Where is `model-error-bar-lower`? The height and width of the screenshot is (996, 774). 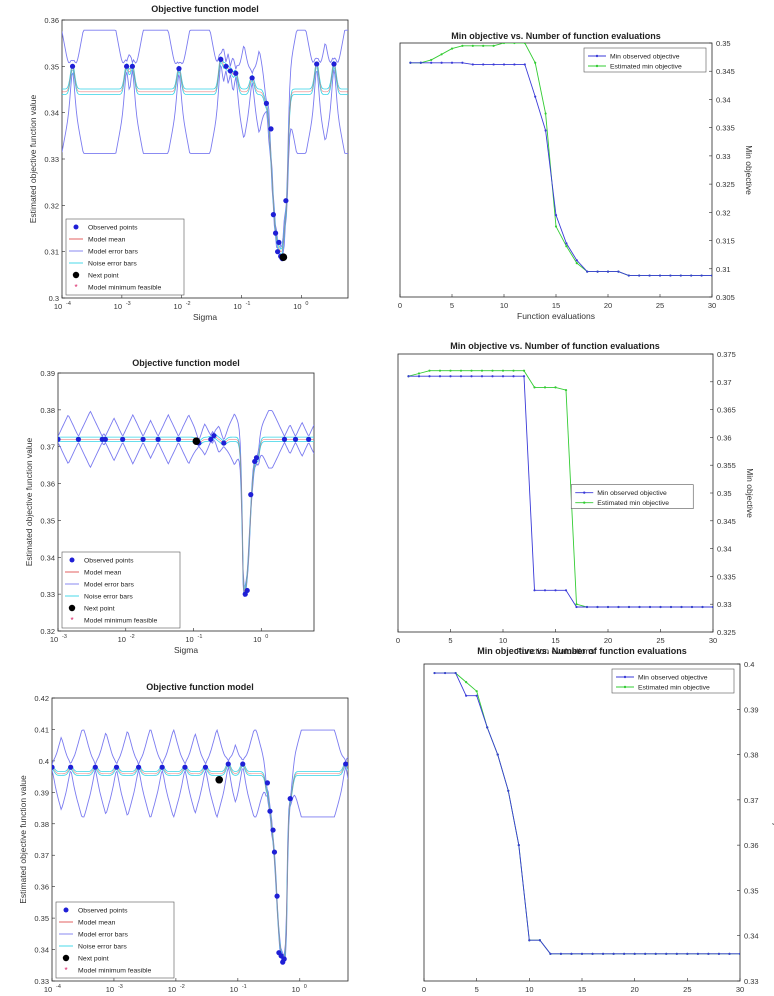 model-error-bar-lower is located at coordinates (205, 162).